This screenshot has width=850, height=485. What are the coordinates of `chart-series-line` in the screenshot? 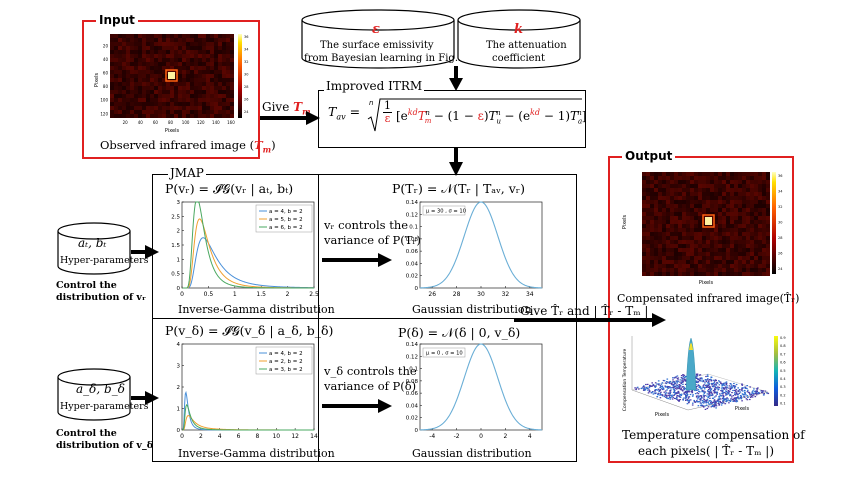 It's located at (248, 263).